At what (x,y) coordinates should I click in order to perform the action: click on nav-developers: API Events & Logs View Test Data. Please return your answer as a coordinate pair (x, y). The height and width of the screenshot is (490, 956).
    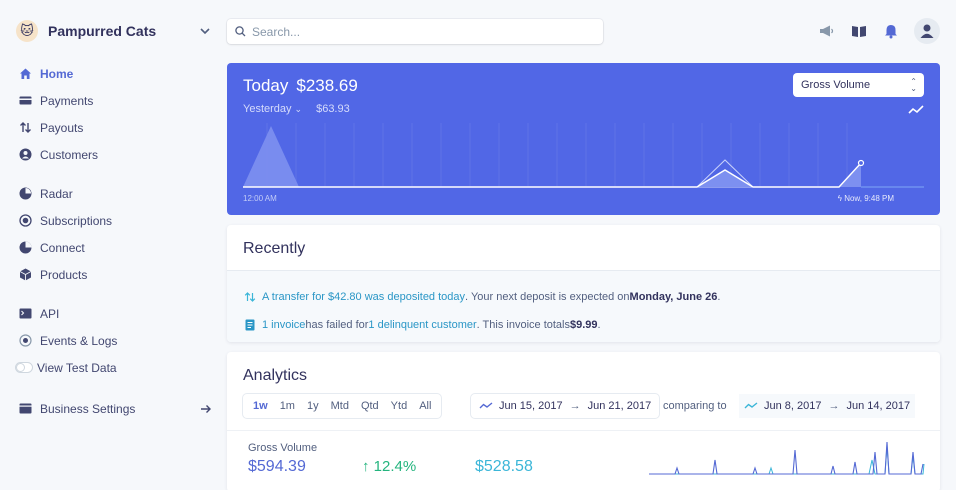
    Looking at the image, I should click on (116, 340).